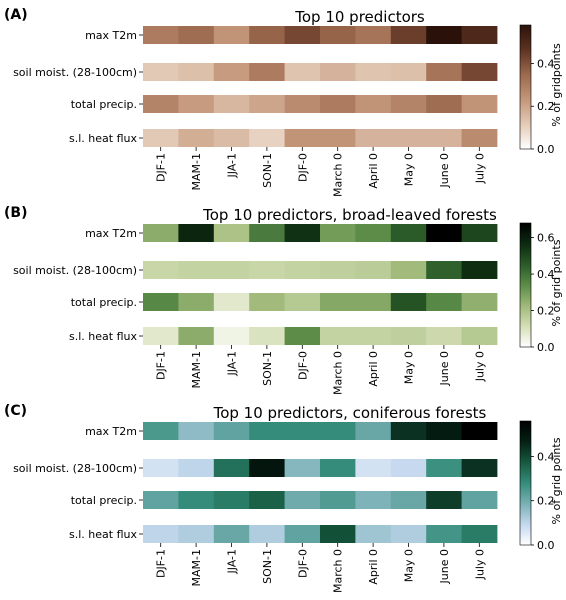 The height and width of the screenshot is (600, 566). What do you see at coordinates (15, 411) in the screenshot?
I see `panel-label: (C)` at bounding box center [15, 411].